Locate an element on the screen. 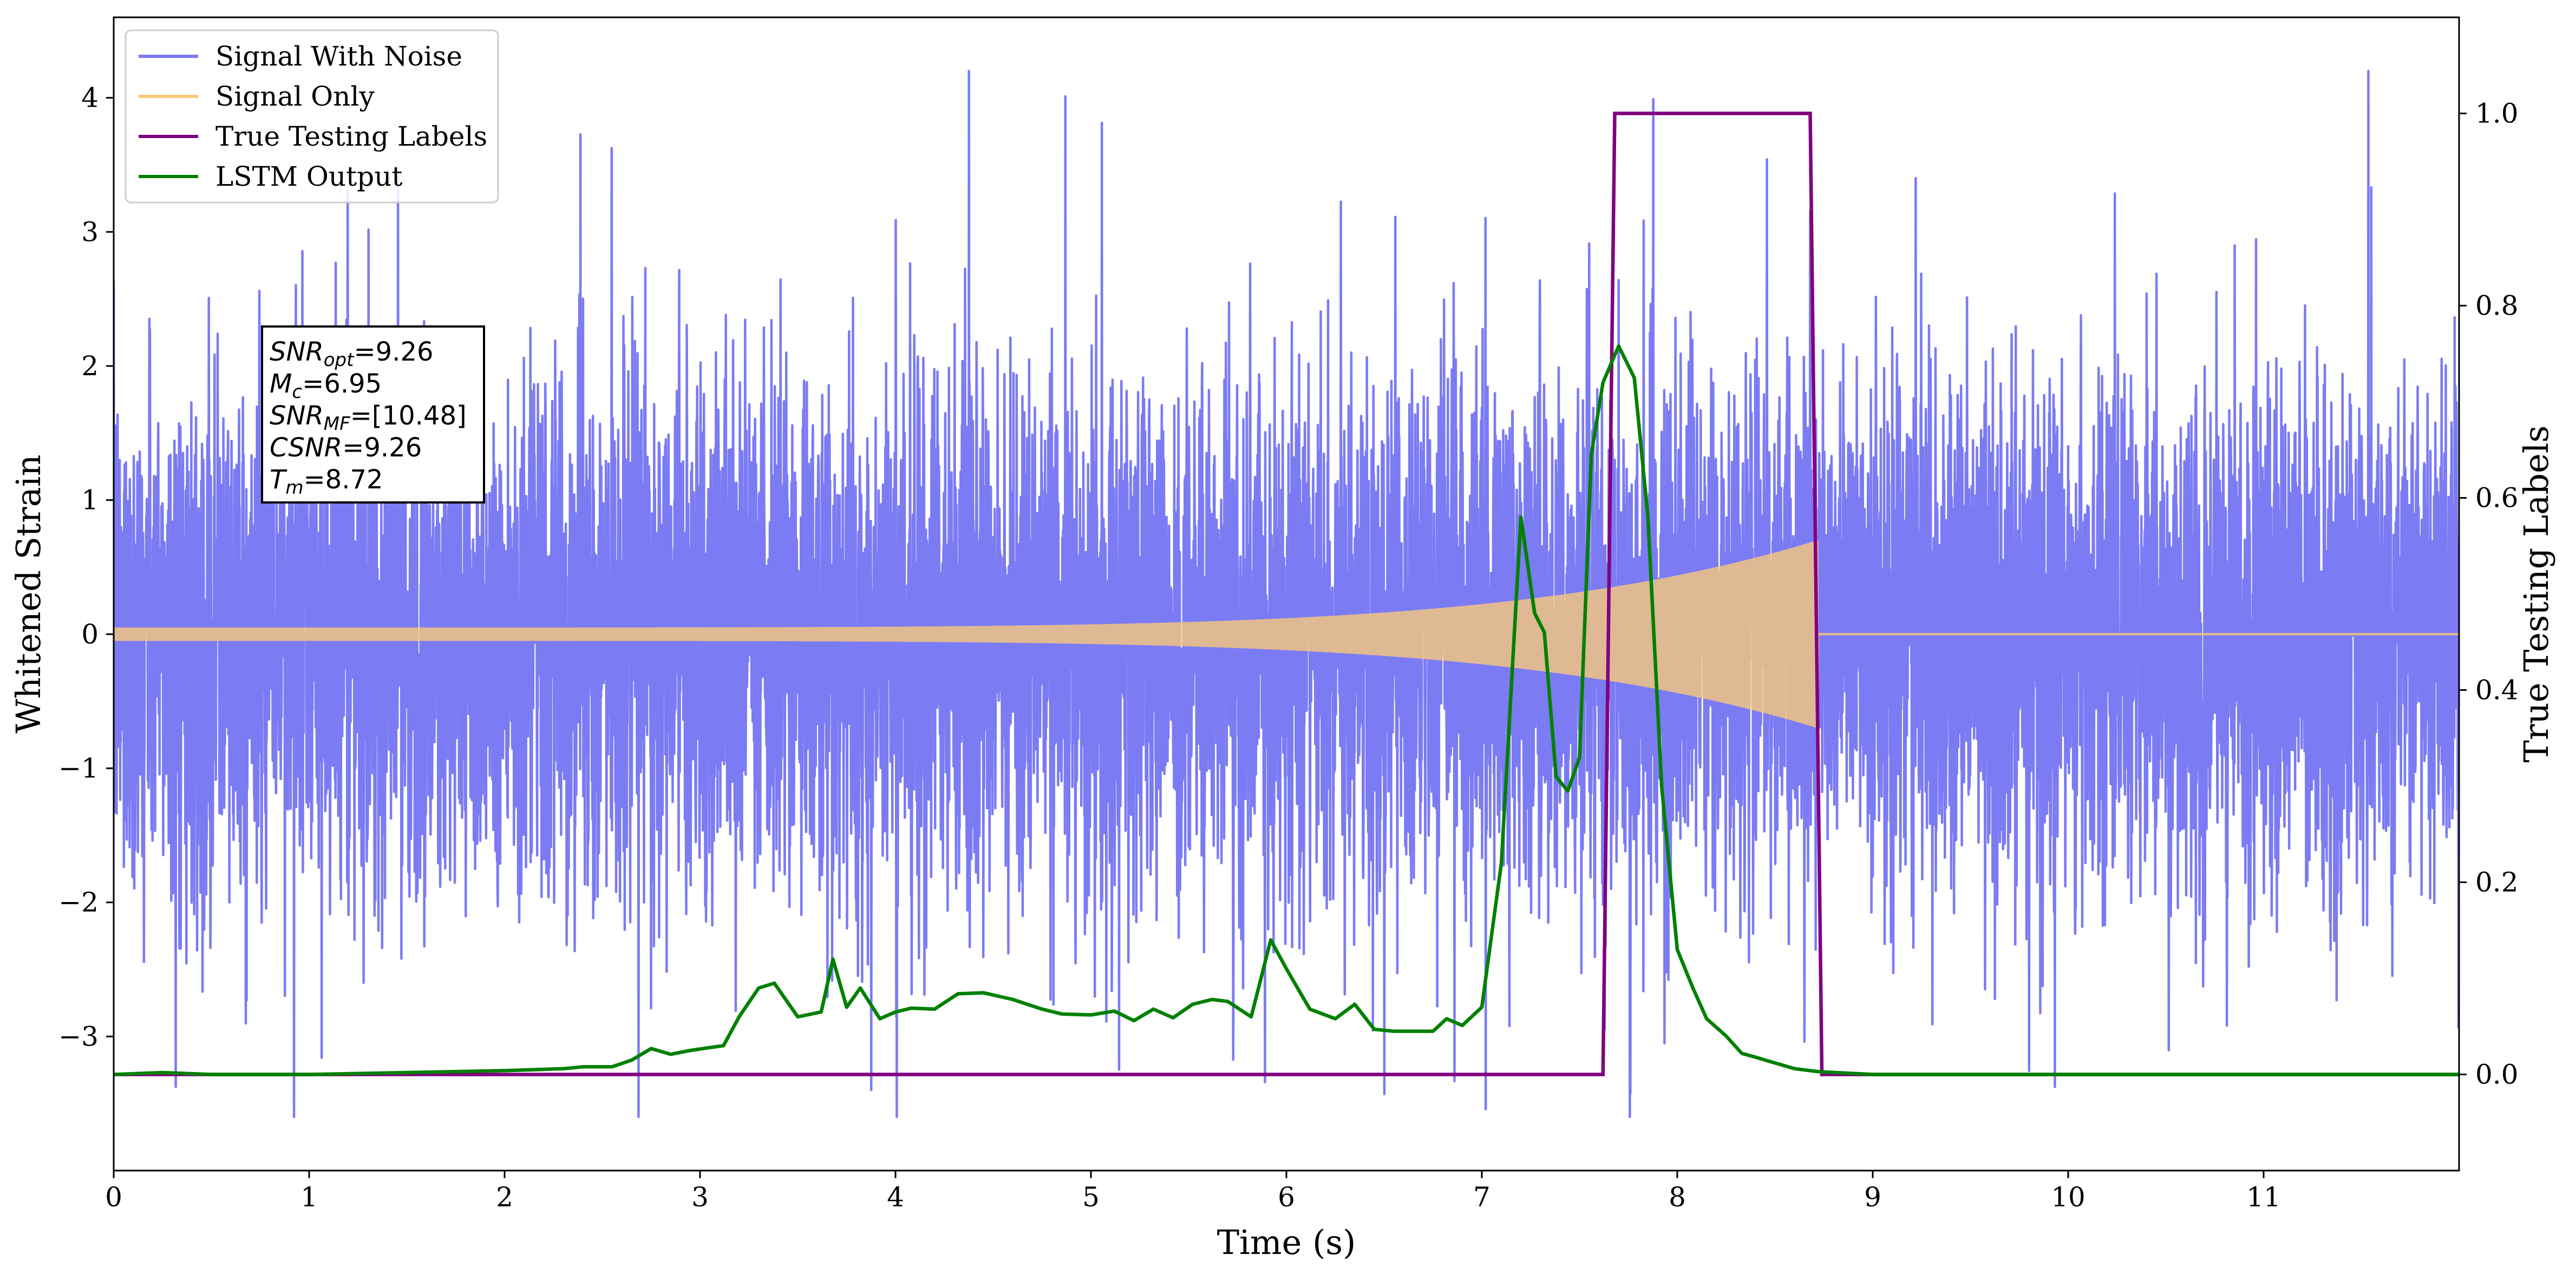 The width and height of the screenshot is (2576, 1274). y-left-tick-label: 2 is located at coordinates (90, 366).